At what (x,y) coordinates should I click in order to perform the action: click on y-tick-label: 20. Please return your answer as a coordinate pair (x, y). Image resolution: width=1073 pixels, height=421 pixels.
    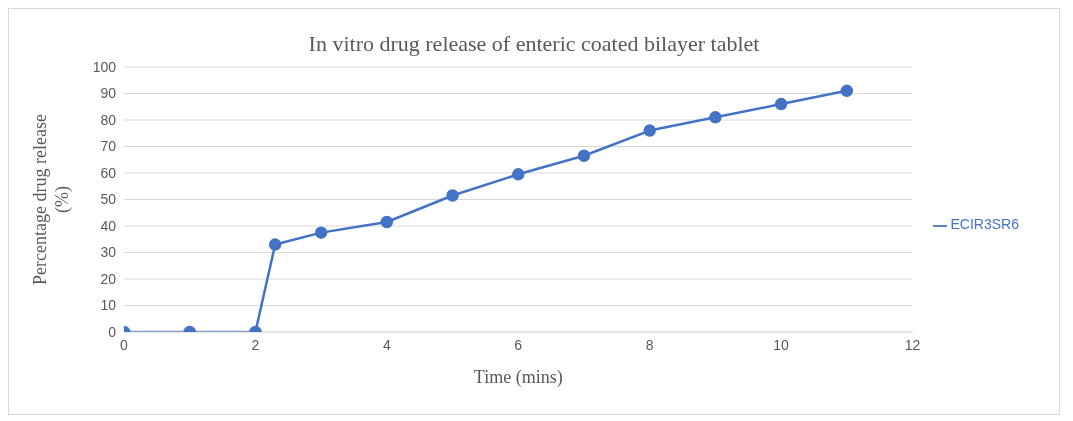
    Looking at the image, I should click on (108, 278).